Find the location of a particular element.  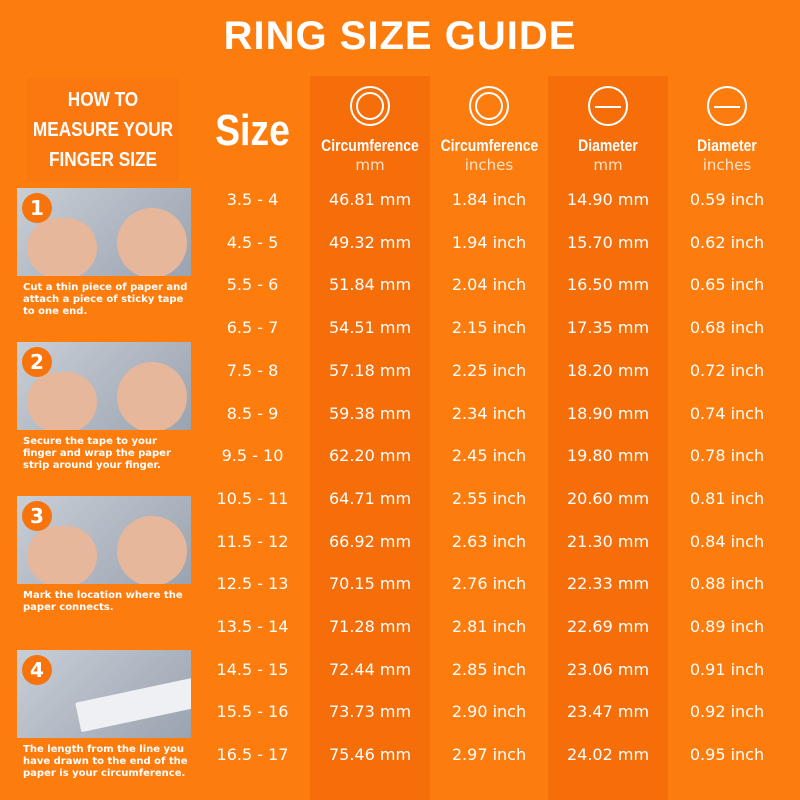

step-number-badge: 1 is located at coordinates (37, 208).